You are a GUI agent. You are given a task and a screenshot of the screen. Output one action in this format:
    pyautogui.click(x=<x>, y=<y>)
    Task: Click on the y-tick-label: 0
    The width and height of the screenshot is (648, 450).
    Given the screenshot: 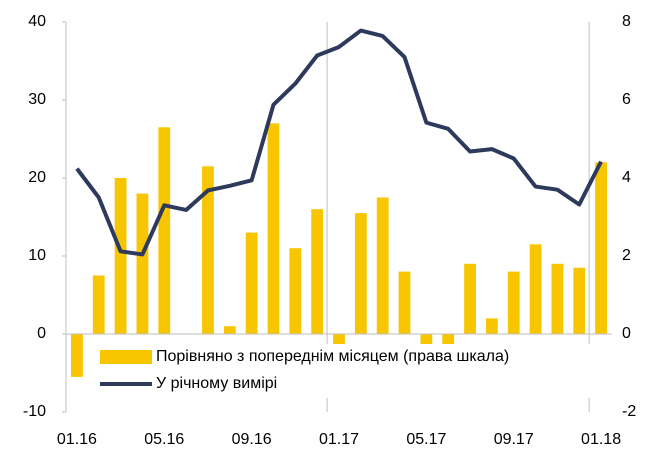 What is the action you would take?
    pyautogui.click(x=41, y=333)
    